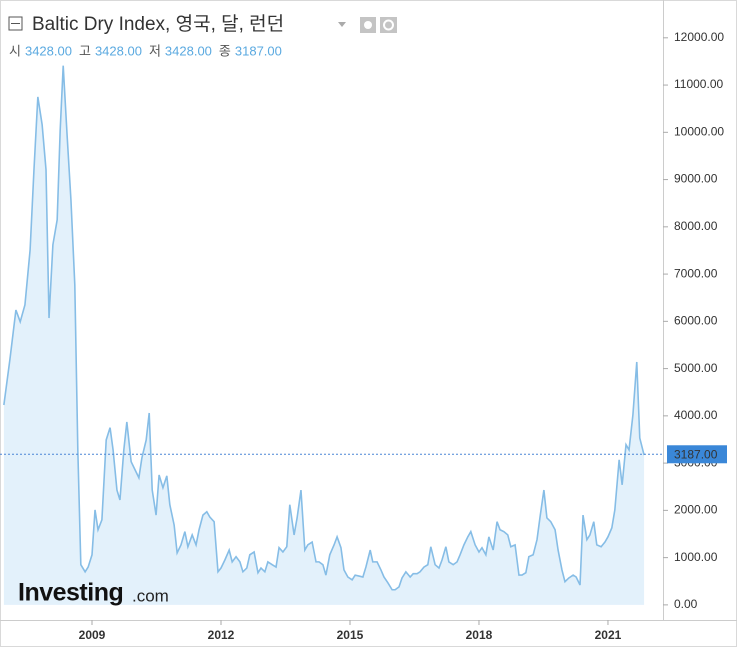 This screenshot has width=737, height=647. What do you see at coordinates (696, 557) in the screenshot?
I see `y-tick-label: 1000.00` at bounding box center [696, 557].